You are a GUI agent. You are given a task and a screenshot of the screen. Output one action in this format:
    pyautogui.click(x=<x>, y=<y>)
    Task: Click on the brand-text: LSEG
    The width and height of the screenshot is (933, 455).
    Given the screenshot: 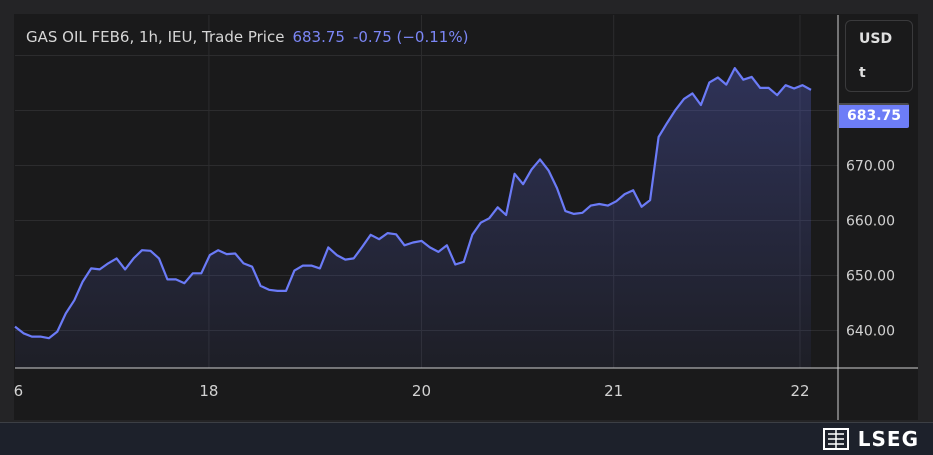 What is the action you would take?
    pyautogui.click(x=888, y=439)
    